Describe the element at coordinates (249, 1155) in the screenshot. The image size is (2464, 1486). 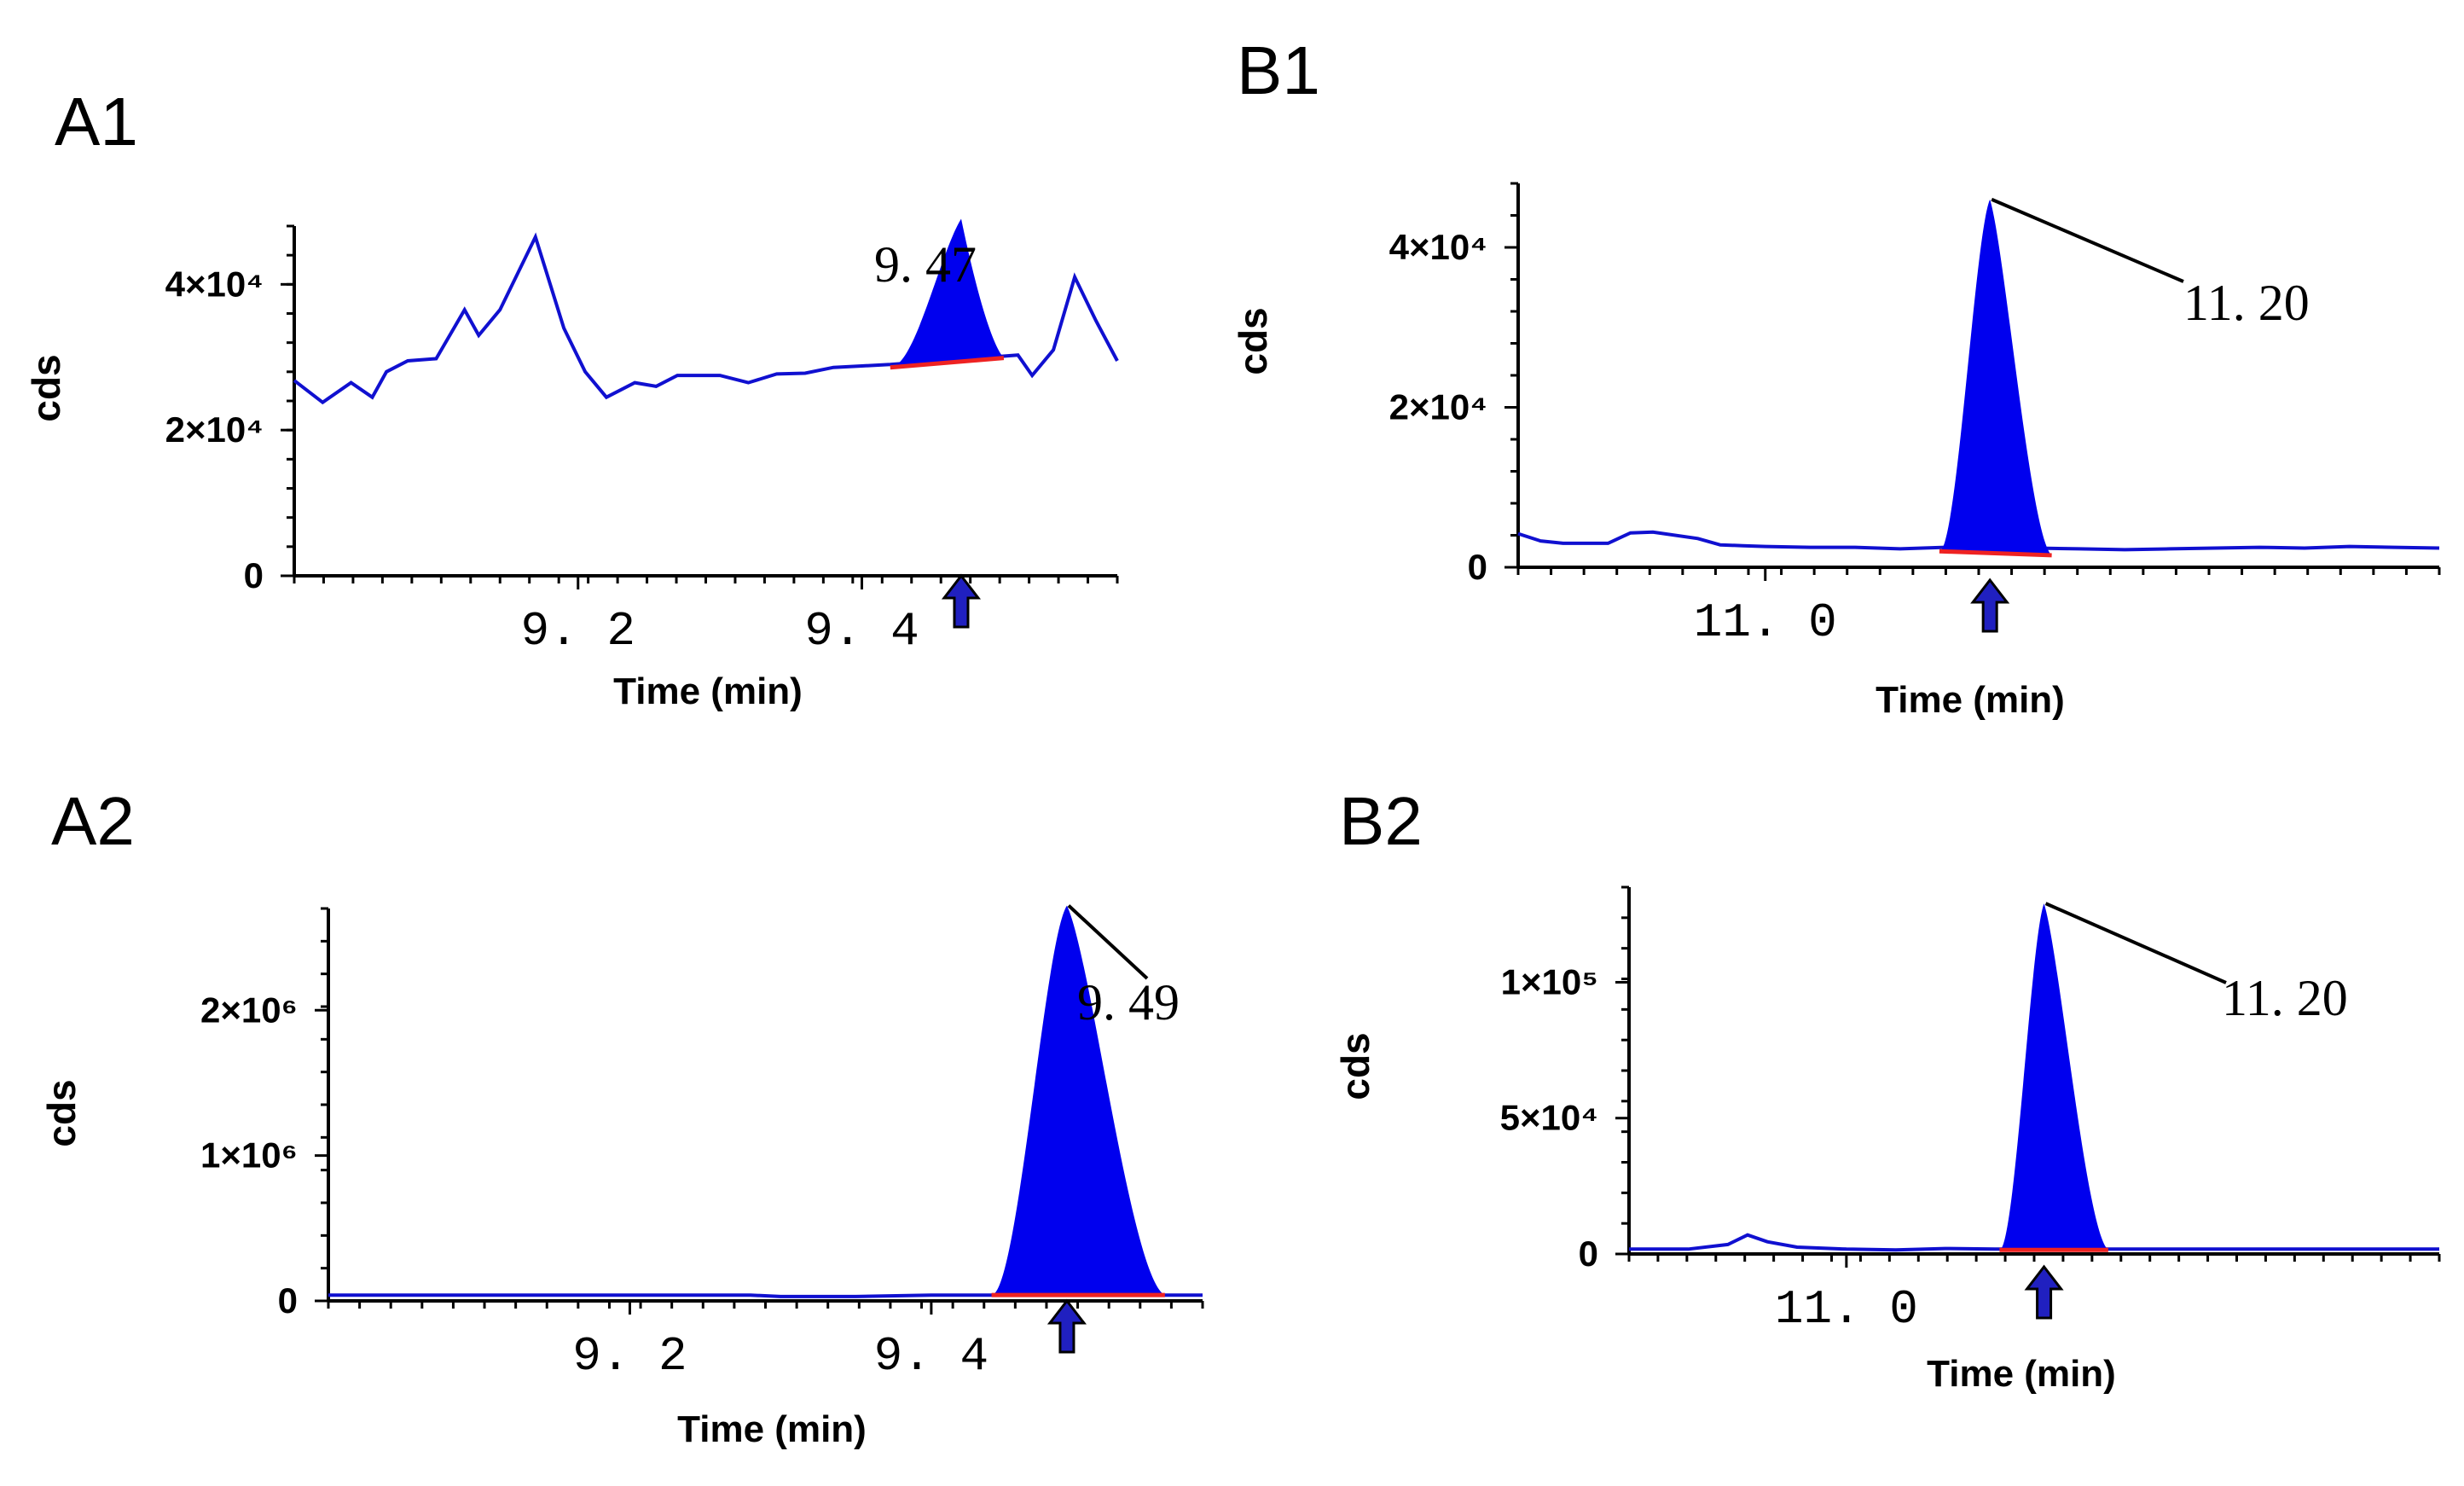
I see `y-tick-label: 1×10⁶` at that location.